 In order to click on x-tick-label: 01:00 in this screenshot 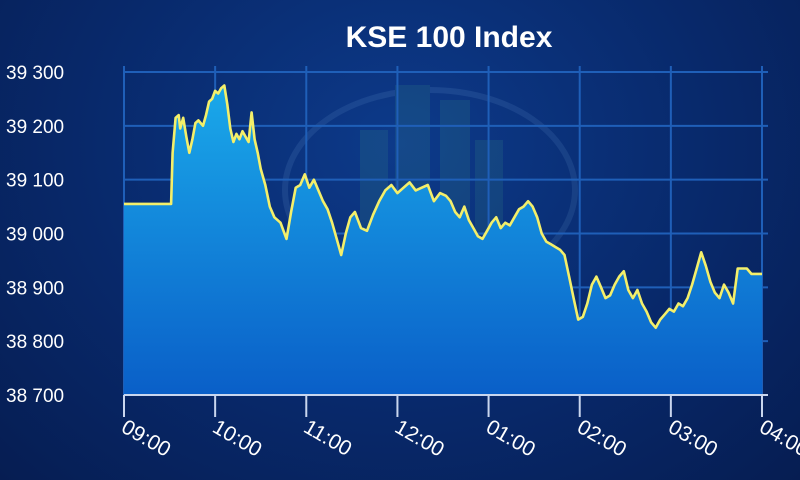, I will do `click(510, 438)`.